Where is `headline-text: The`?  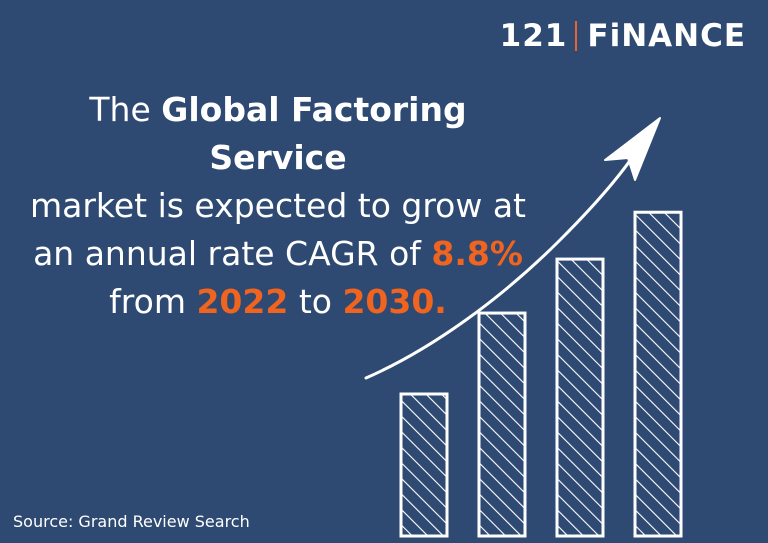 headline-text: The is located at coordinates (125, 109).